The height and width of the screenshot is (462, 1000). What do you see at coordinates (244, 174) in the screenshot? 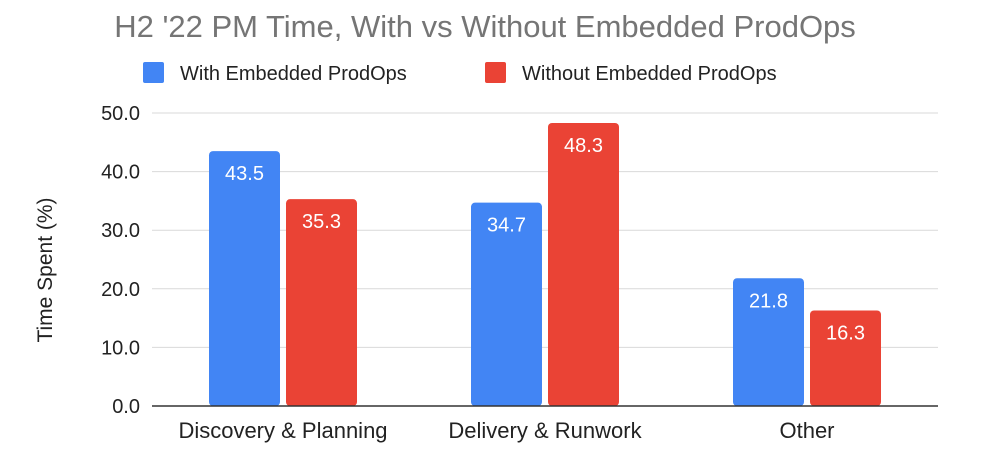
I see `data-label-with-1: 43.5` at bounding box center [244, 174].